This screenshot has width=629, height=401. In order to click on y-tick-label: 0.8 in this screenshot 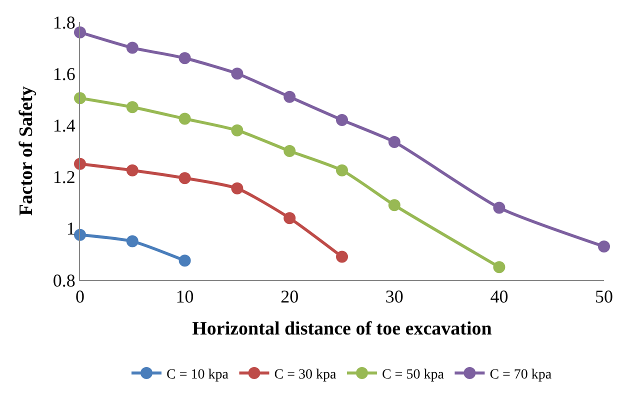, I will do `click(64, 280)`.